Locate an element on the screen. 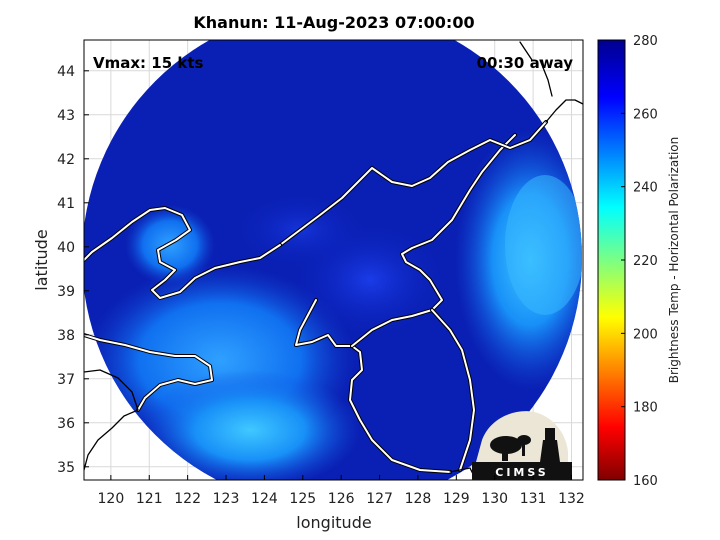 This screenshot has width=720, height=540. colorbar-tick-label: 240 is located at coordinates (645, 188).